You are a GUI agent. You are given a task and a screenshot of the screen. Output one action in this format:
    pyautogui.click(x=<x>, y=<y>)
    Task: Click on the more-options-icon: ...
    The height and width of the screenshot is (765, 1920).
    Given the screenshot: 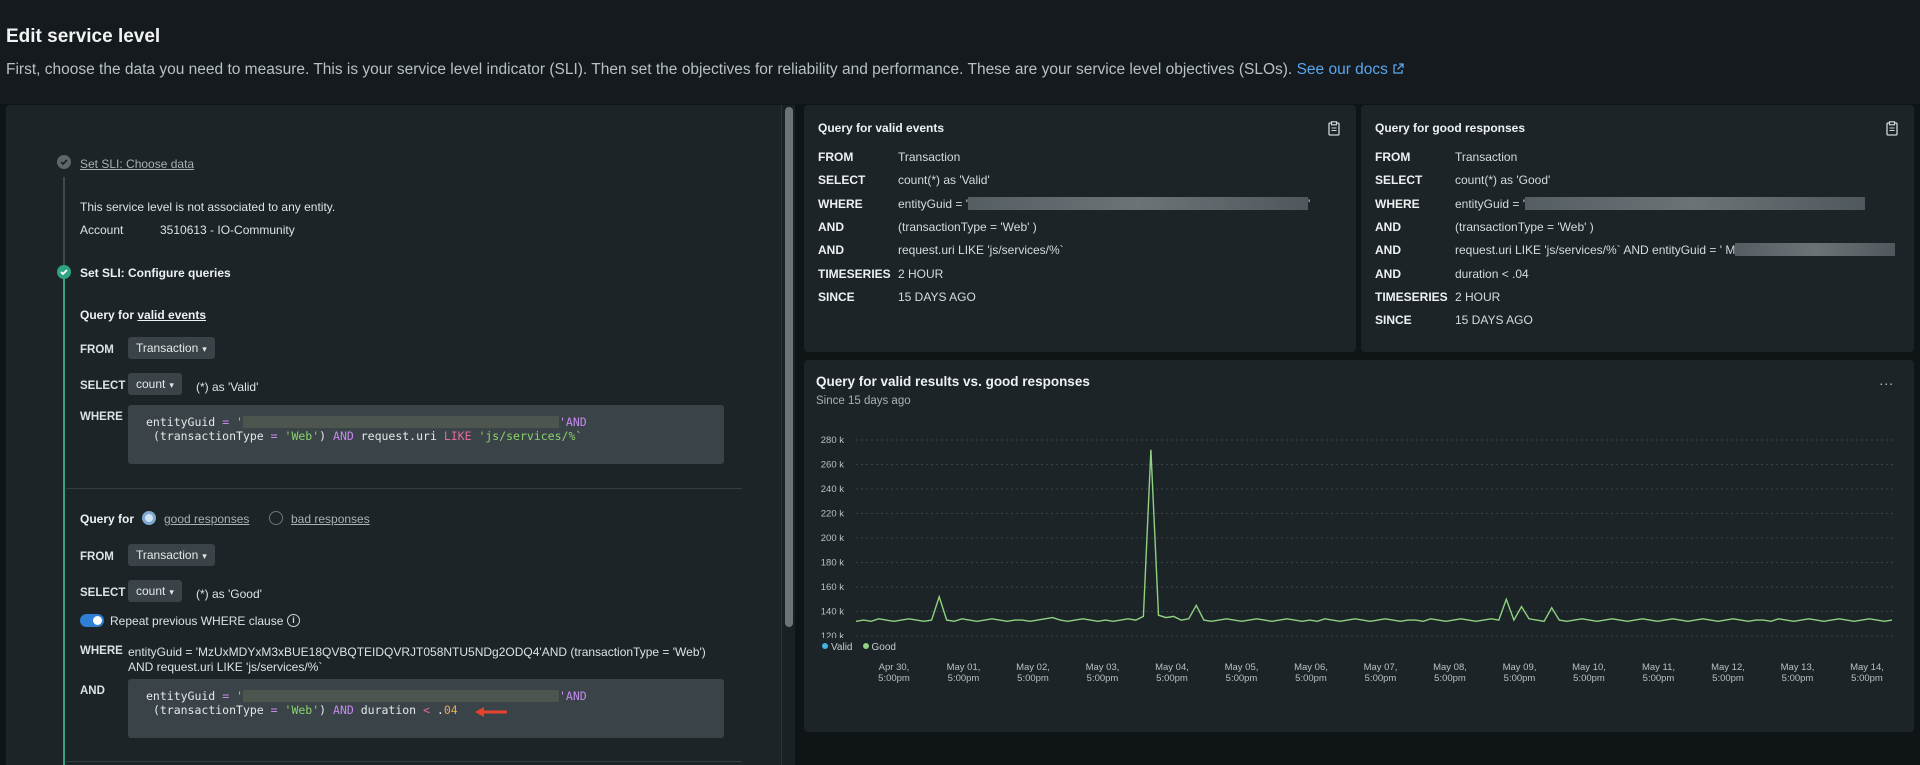 What is the action you would take?
    pyautogui.click(x=1886, y=380)
    